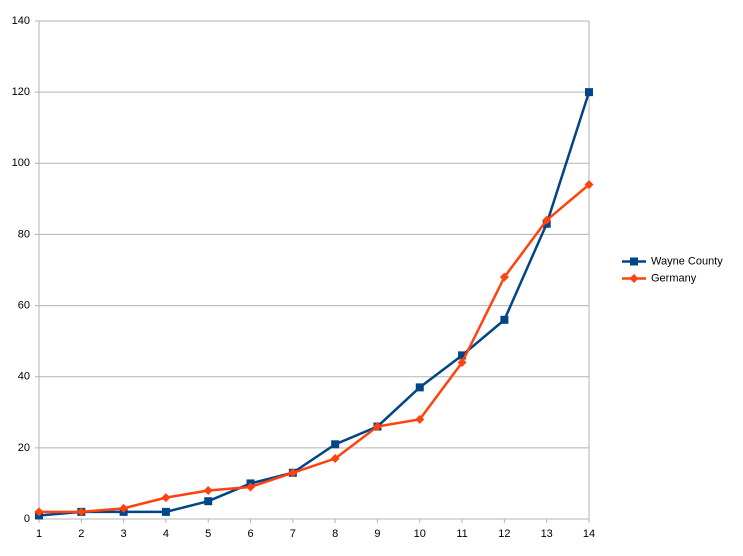 Image resolution: width=743 pixels, height=556 pixels. I want to click on legend-label: Wayne County, so click(687, 261).